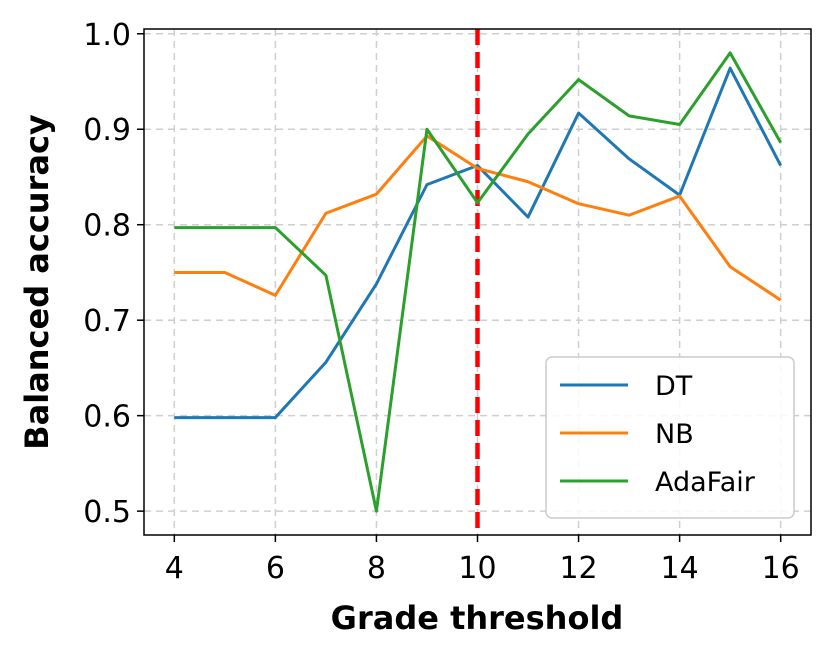 This screenshot has height=655, width=829. What do you see at coordinates (107, 512) in the screenshot?
I see `y-tick-label: 0.5` at bounding box center [107, 512].